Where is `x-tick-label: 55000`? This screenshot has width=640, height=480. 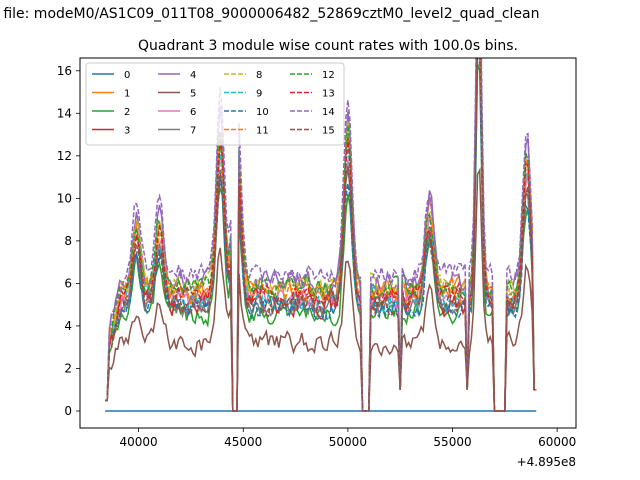
x-tick-label: 55000 is located at coordinates (452, 442).